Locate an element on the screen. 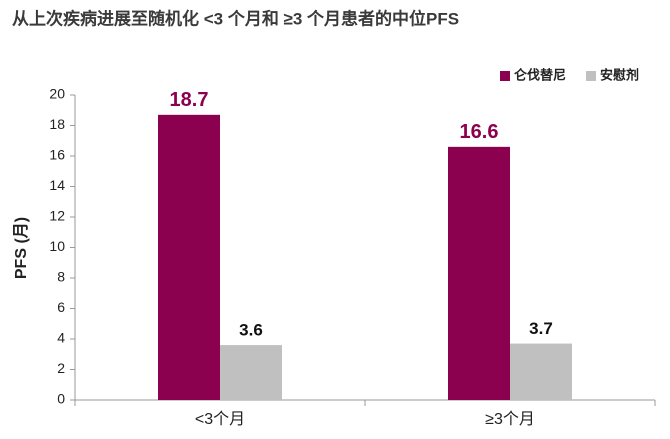  y-tick-label: 0 is located at coordinates (61, 399).